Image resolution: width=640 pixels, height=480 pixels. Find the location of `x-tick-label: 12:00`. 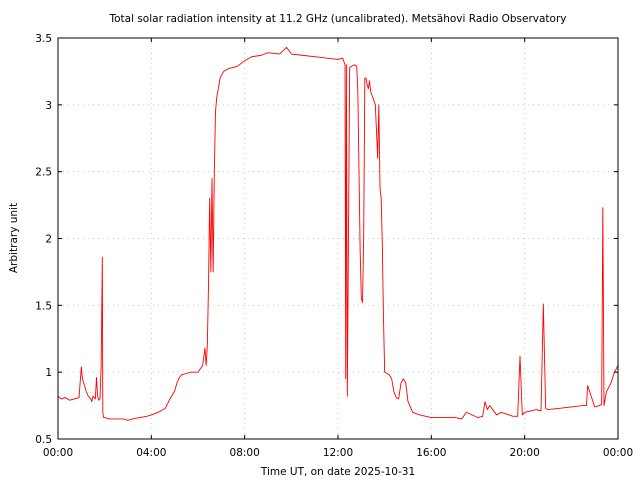

x-tick-label: 12:00 is located at coordinates (338, 453).